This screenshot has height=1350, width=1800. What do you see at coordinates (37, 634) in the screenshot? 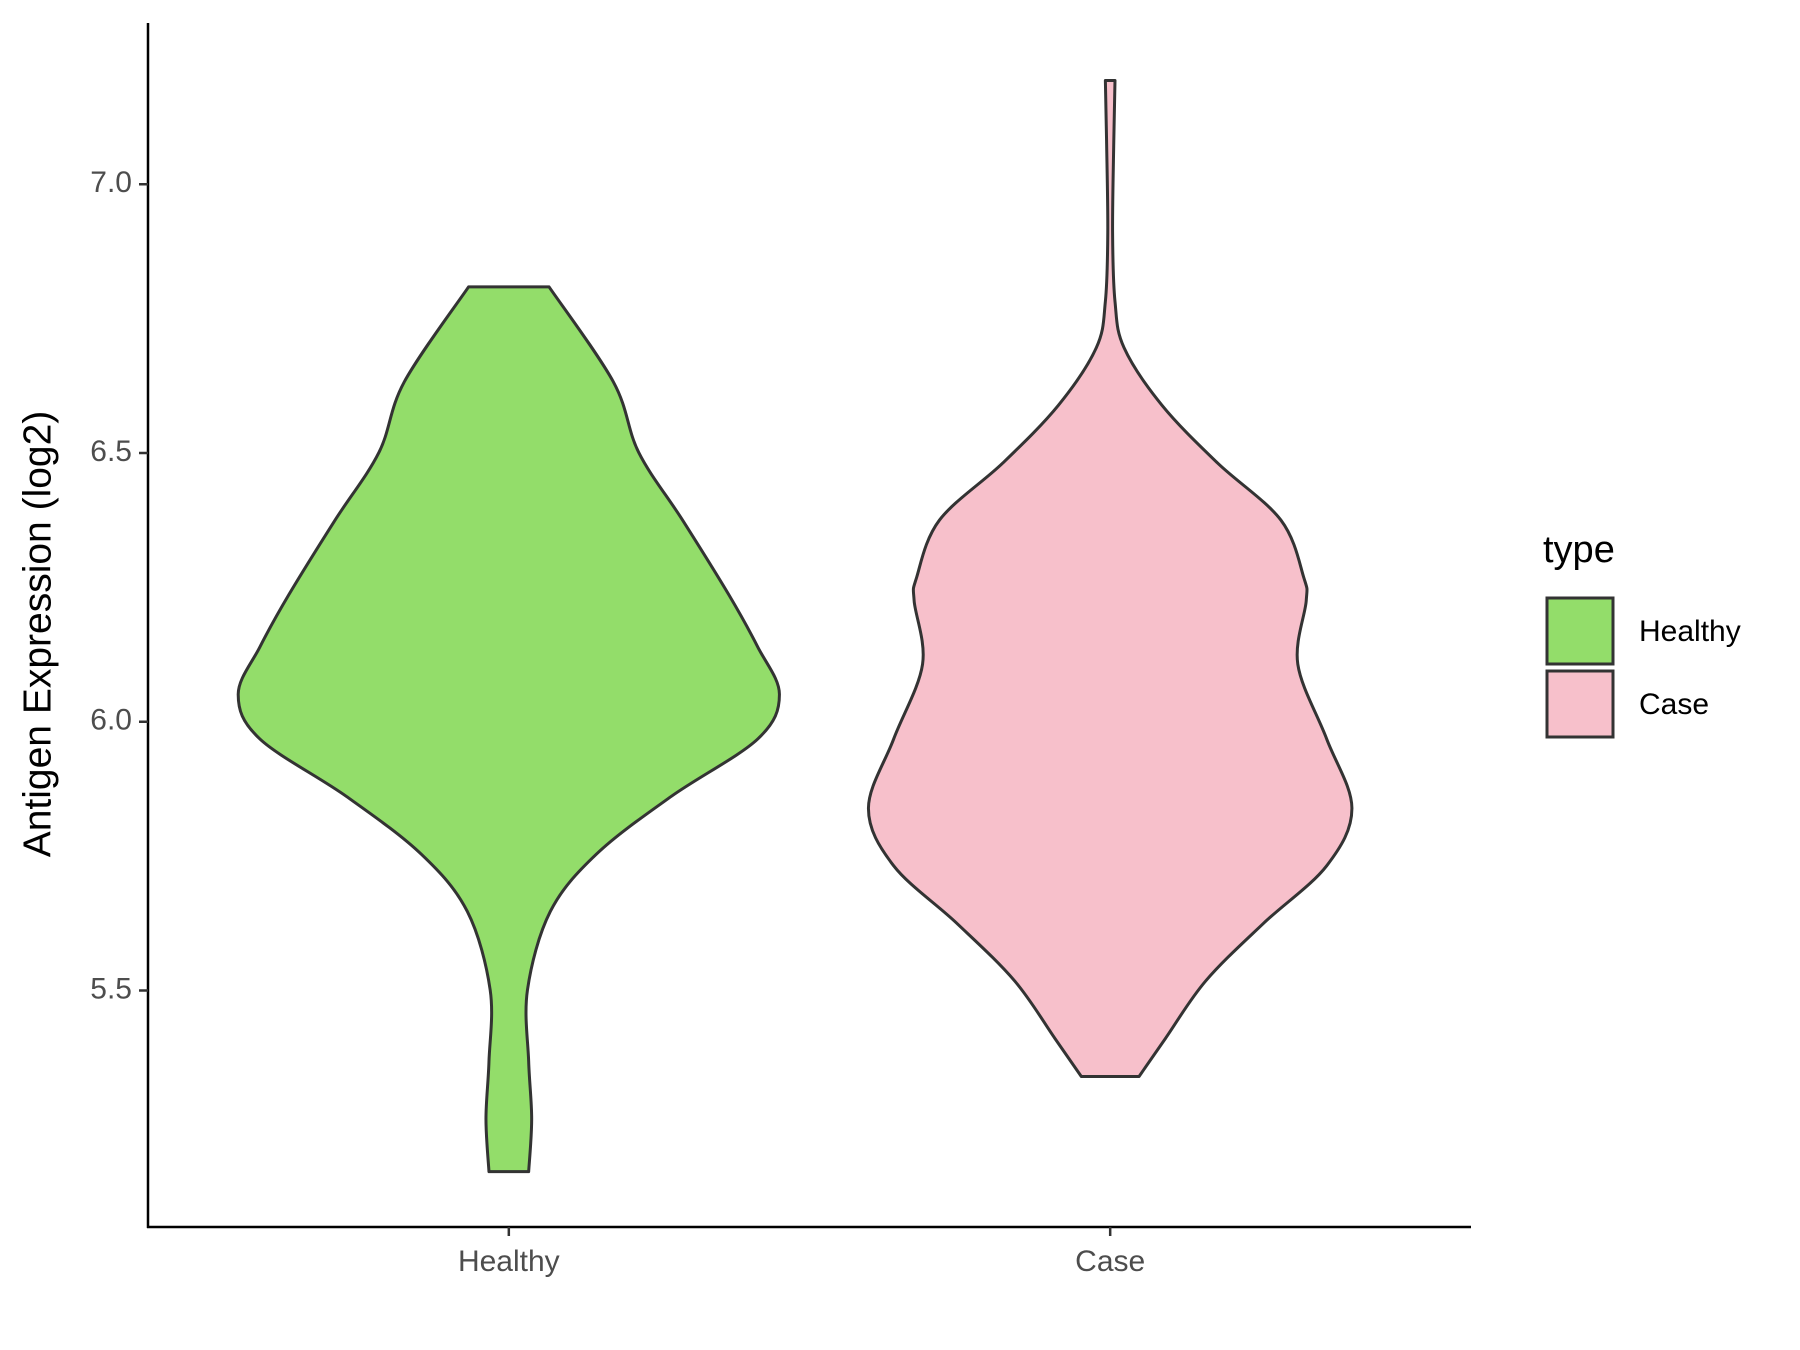
I see `y-axis-title: Antigen Expression (log2)` at bounding box center [37, 634].